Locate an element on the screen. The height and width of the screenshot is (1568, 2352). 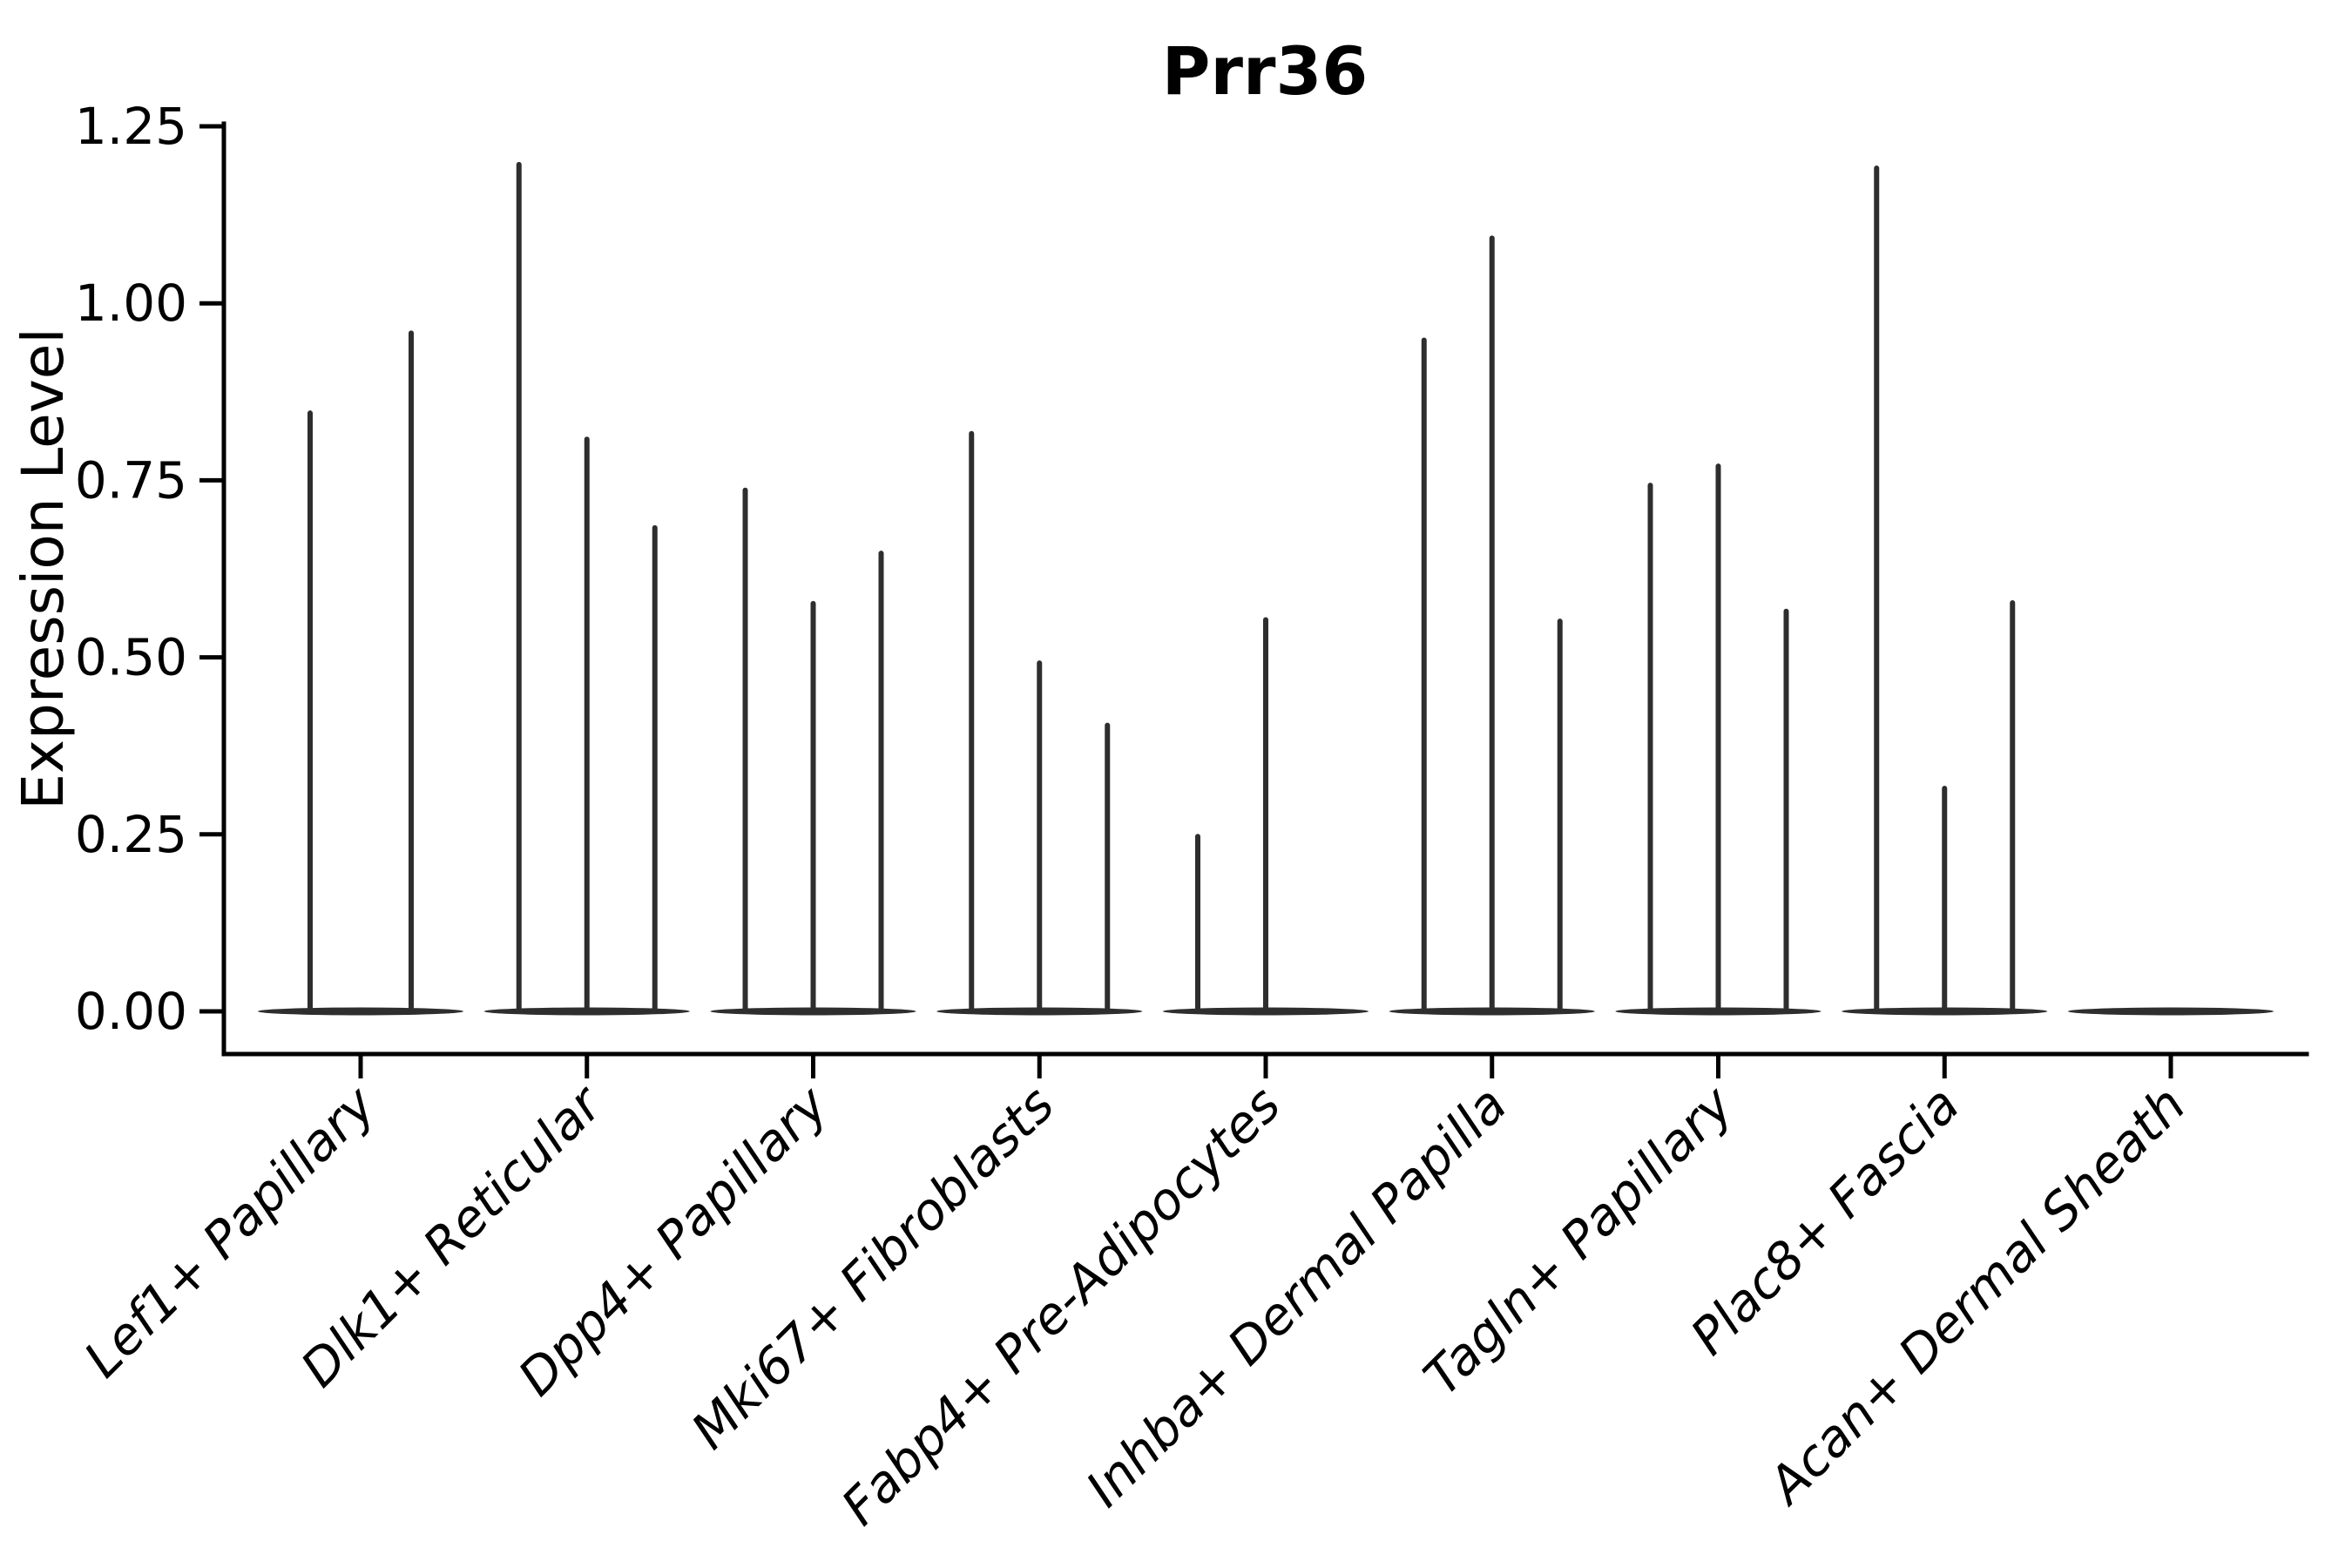
y-tick-label: 0.00 is located at coordinates (131, 1012).